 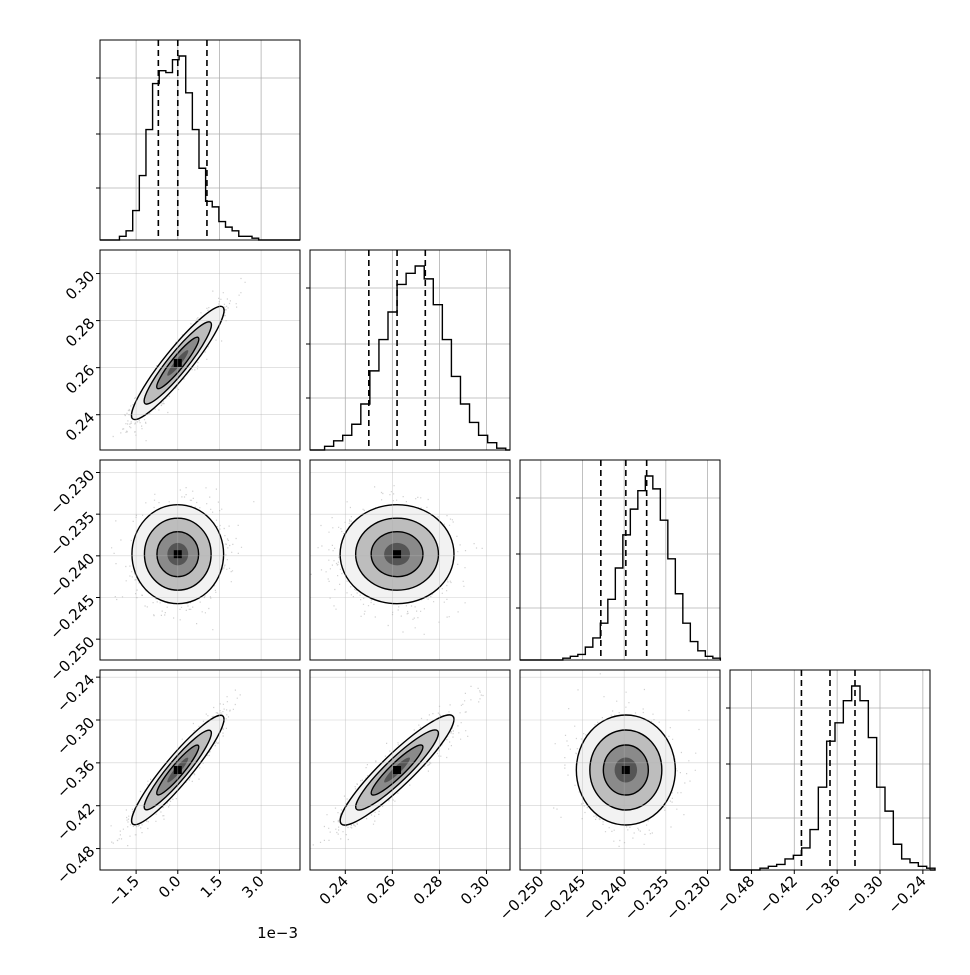 What do you see at coordinates (80, 285) in the screenshot?
I see `y-tick-label: 0.30` at bounding box center [80, 285].